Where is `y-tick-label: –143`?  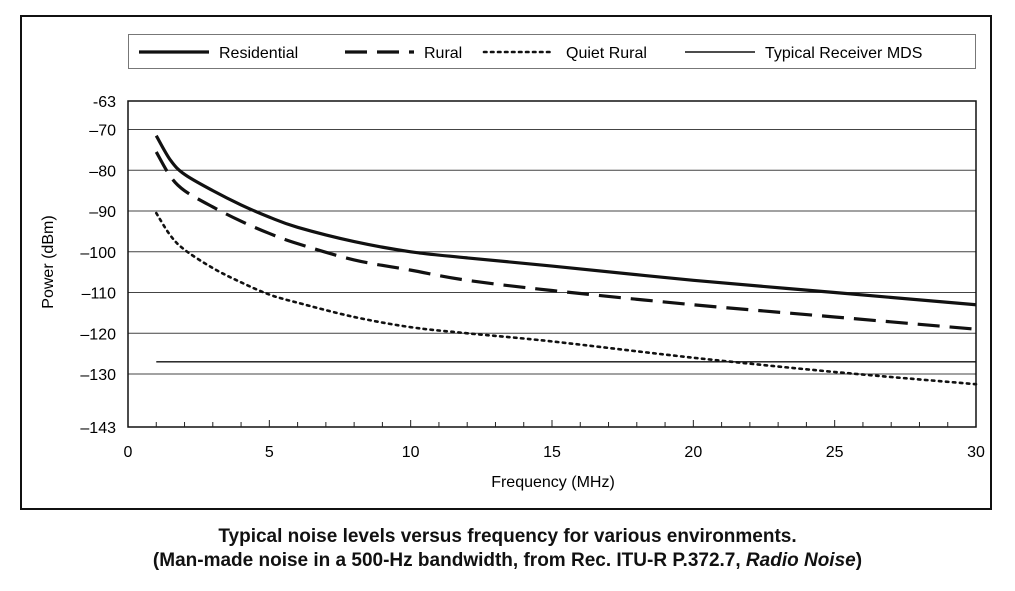 y-tick-label: –143 is located at coordinates (98, 428).